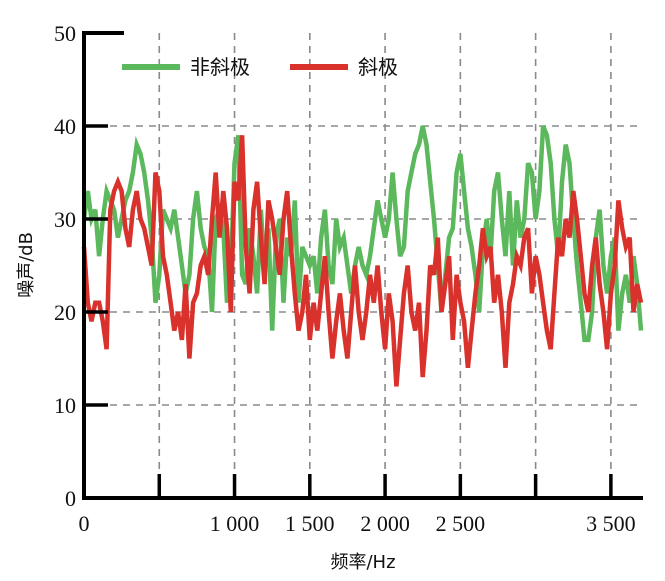  Describe the element at coordinates (611, 523) in the screenshot. I see `x-tick-label: 3 500` at that location.